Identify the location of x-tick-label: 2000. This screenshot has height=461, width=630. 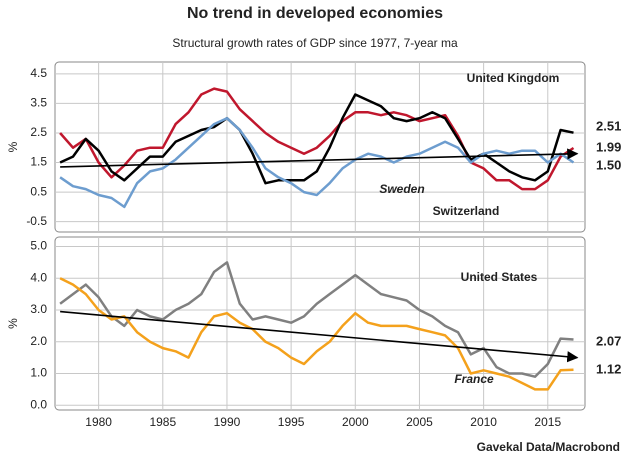
(355, 422).